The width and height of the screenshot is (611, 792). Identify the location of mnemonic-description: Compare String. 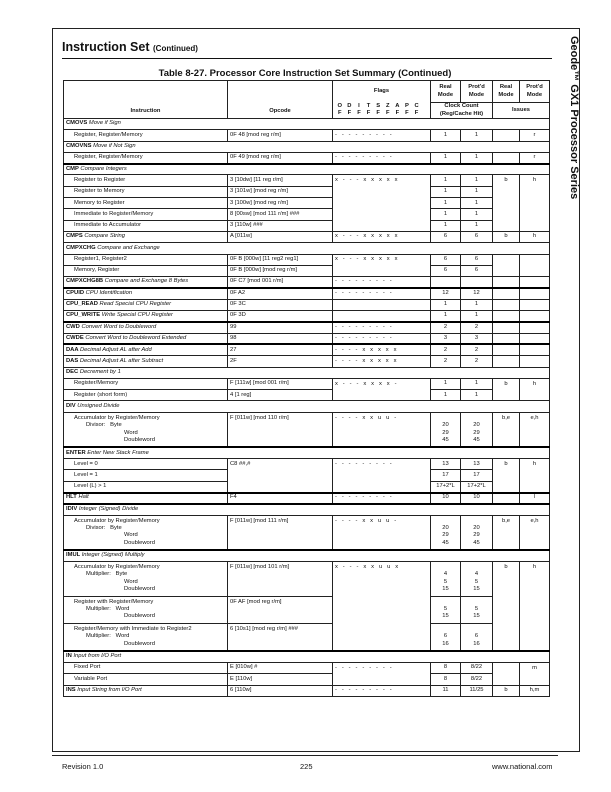
(104, 236).